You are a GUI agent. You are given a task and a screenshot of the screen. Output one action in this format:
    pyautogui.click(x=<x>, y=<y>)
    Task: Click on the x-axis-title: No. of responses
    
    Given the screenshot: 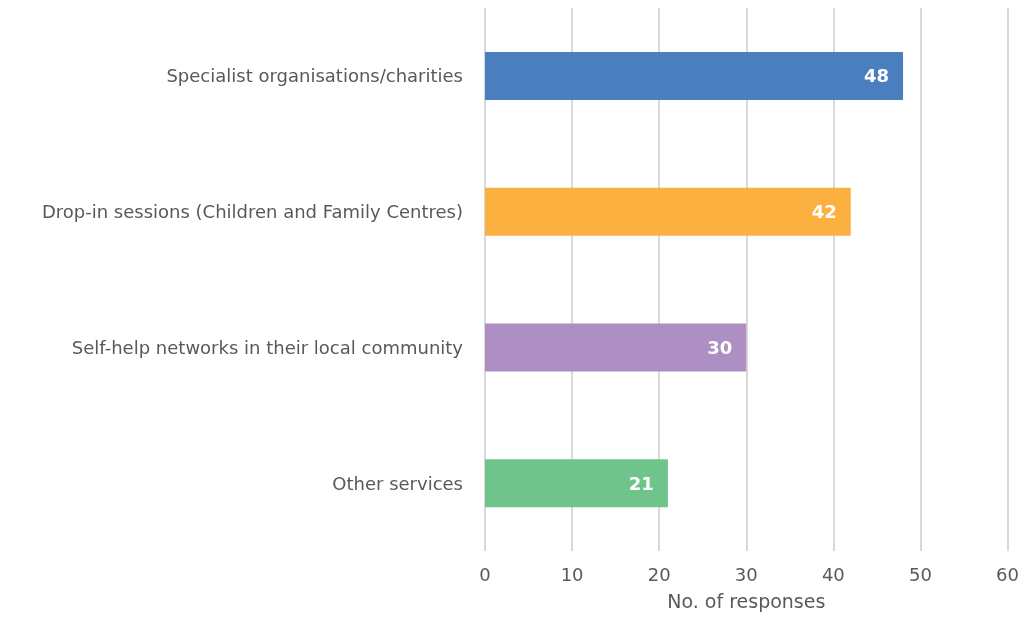 What is the action you would take?
    pyautogui.click(x=746, y=600)
    